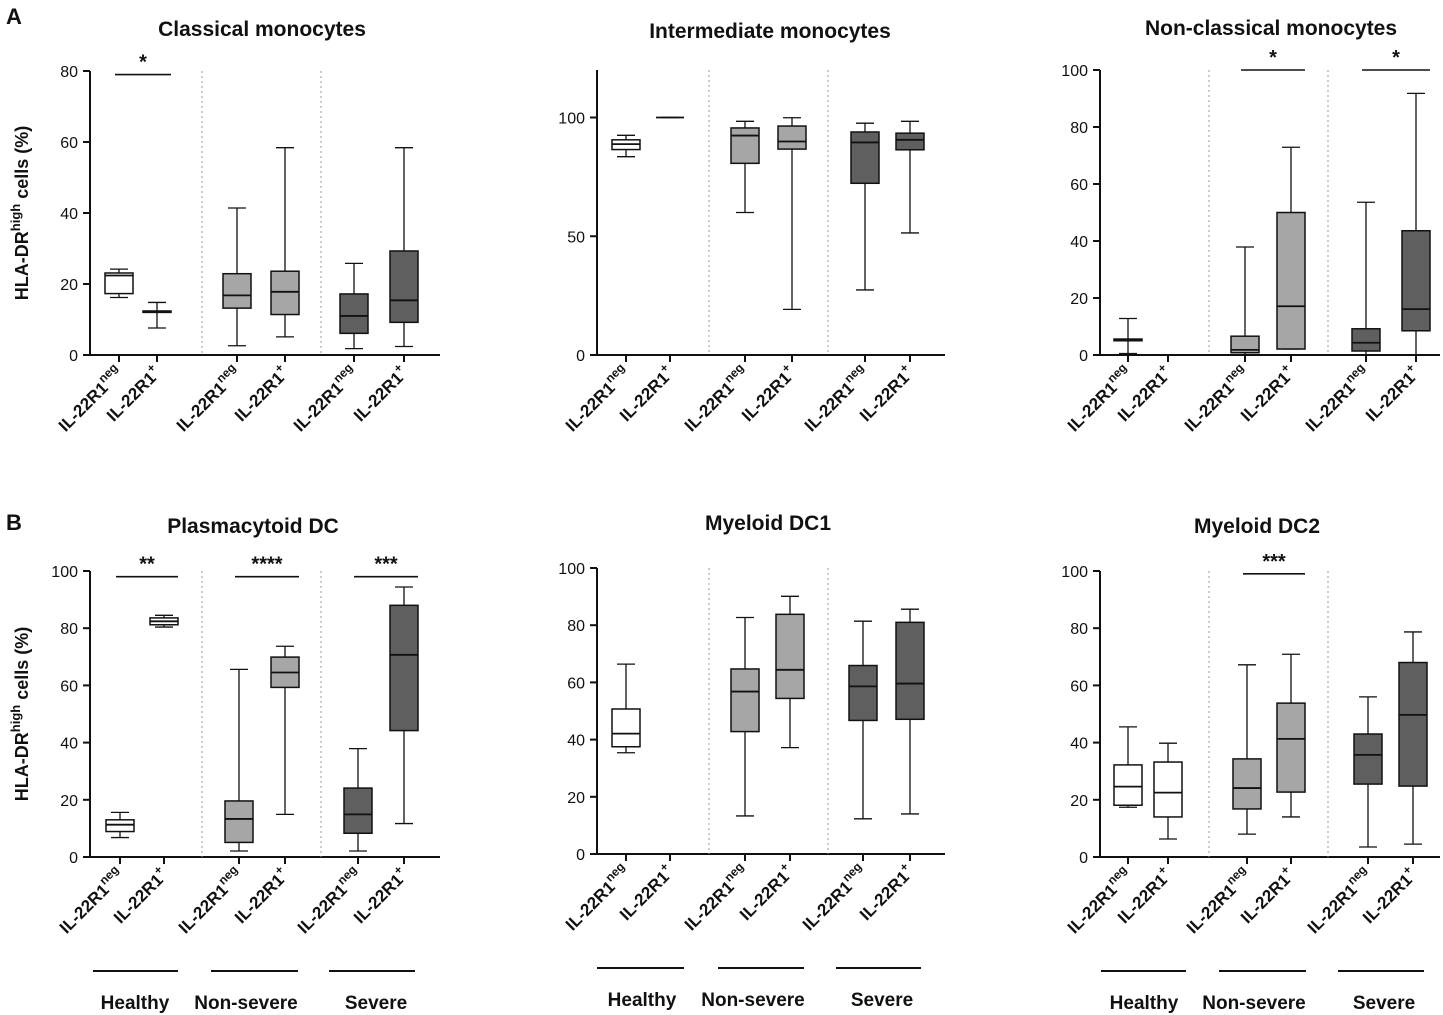 The width and height of the screenshot is (1443, 1015). What do you see at coordinates (1273, 58) in the screenshot?
I see `non-classical-monocytes-significance-label-1: *` at bounding box center [1273, 58].